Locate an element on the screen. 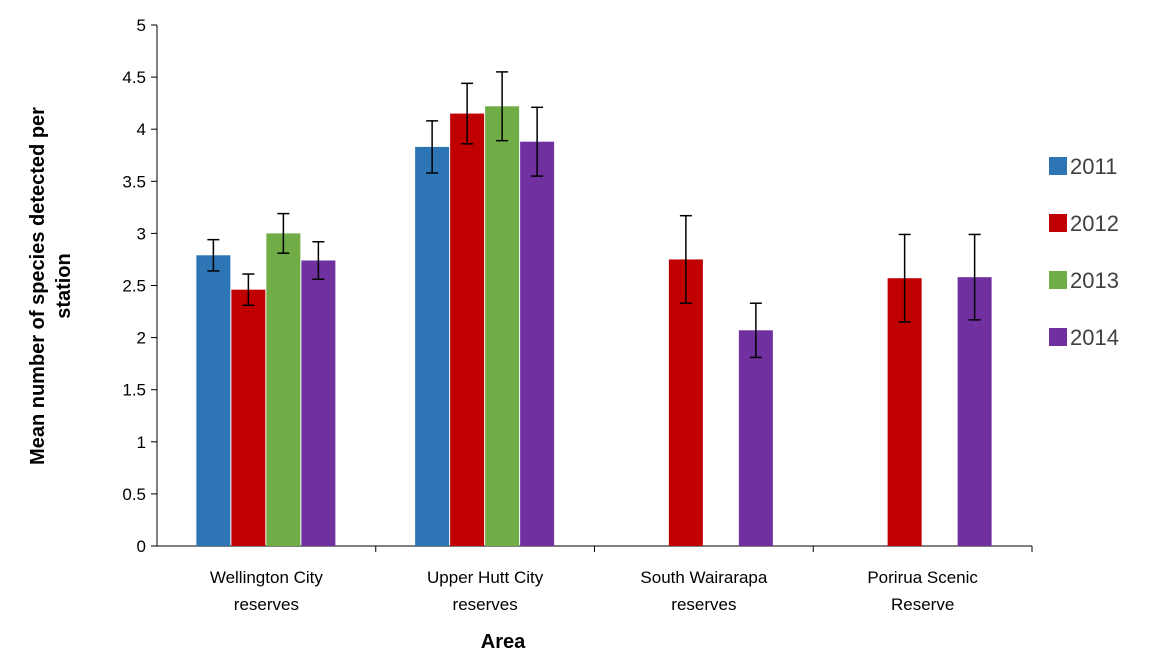 The width and height of the screenshot is (1170, 654). x-category-label: Reserve is located at coordinates (922, 604).